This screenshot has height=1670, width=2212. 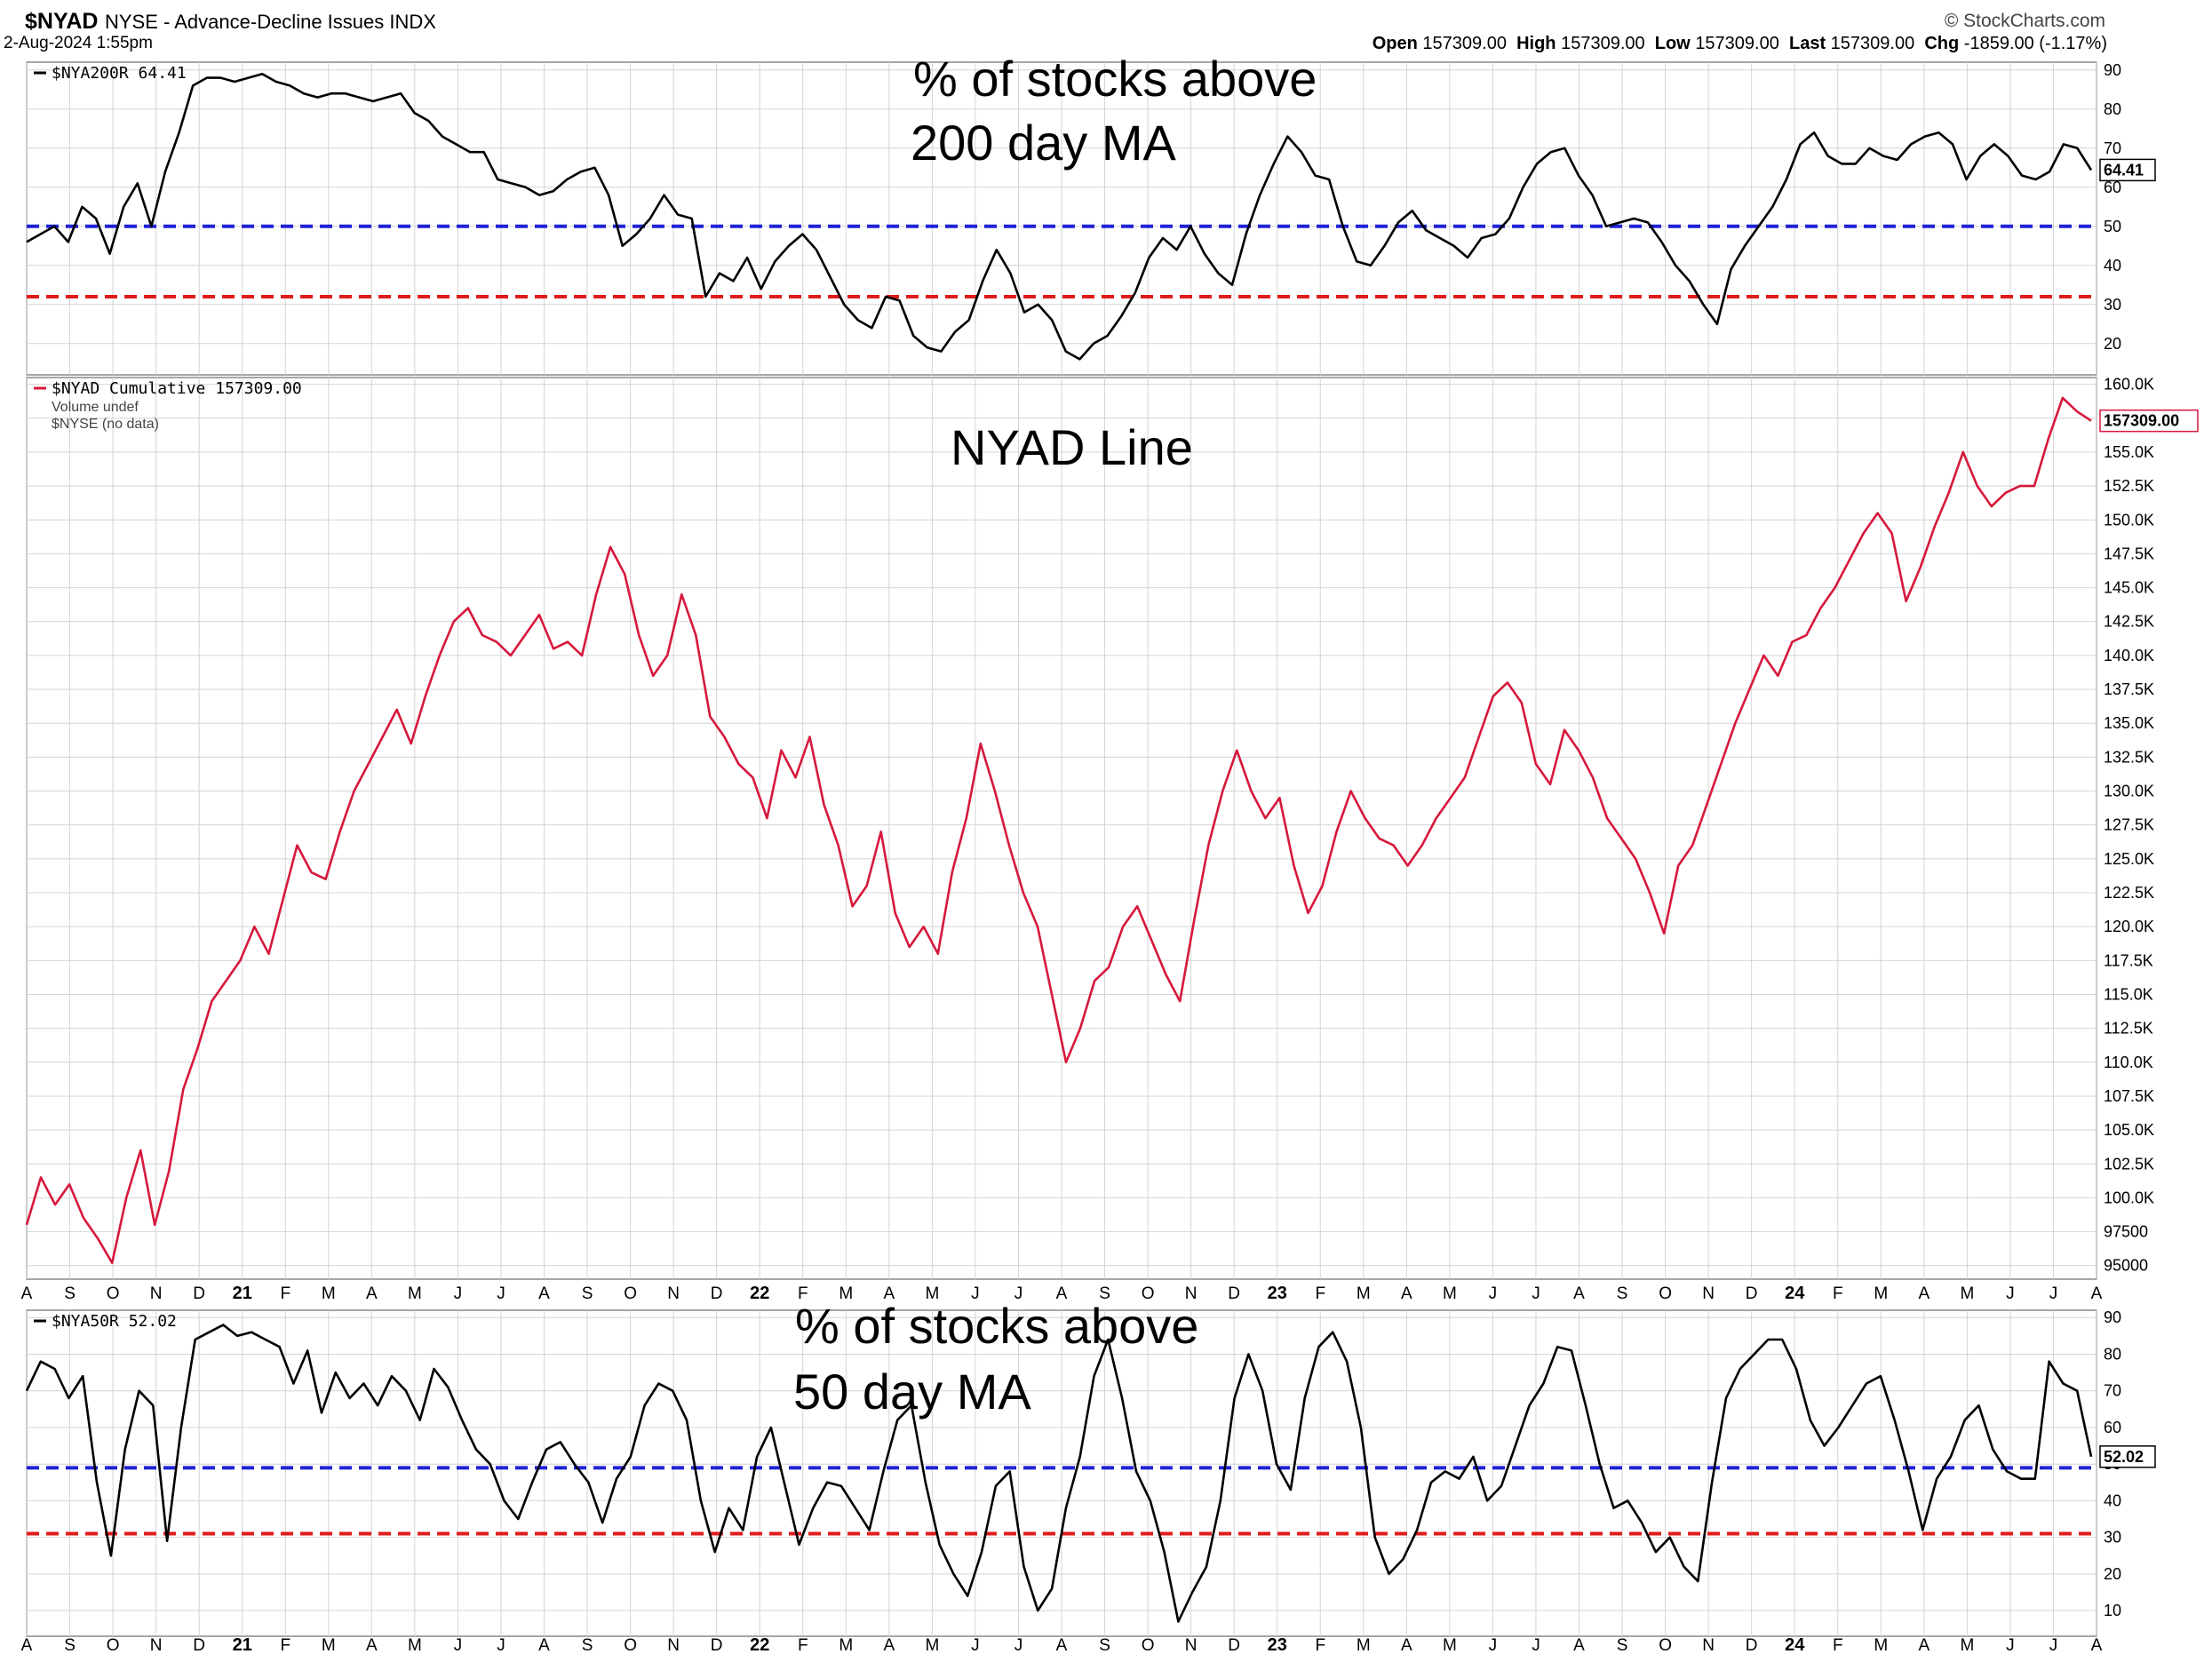 I want to click on y-tick-label: 132.5K, so click(x=2129, y=757).